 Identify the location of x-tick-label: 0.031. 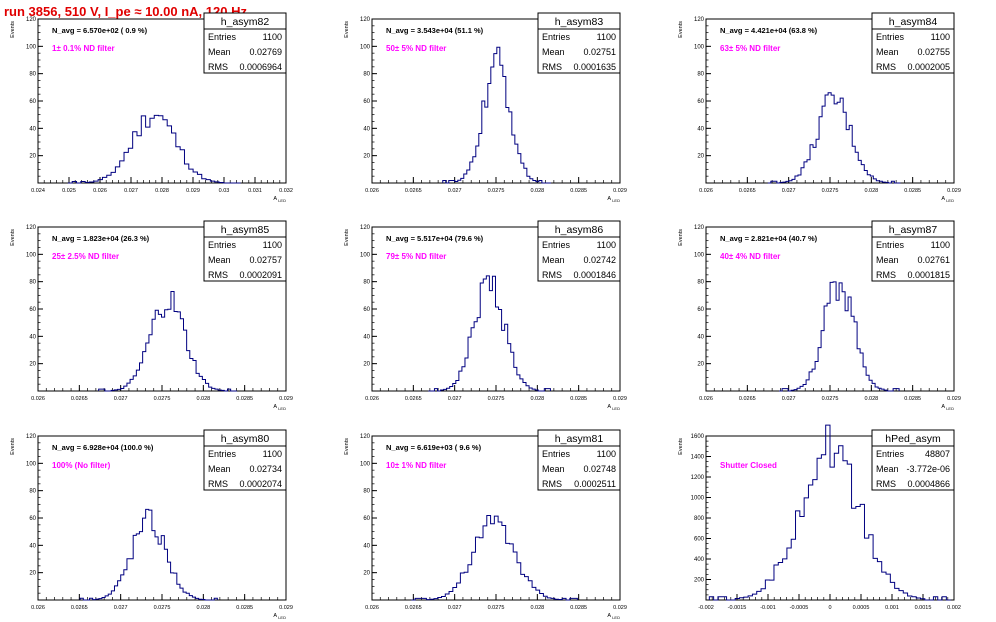
(255, 191).